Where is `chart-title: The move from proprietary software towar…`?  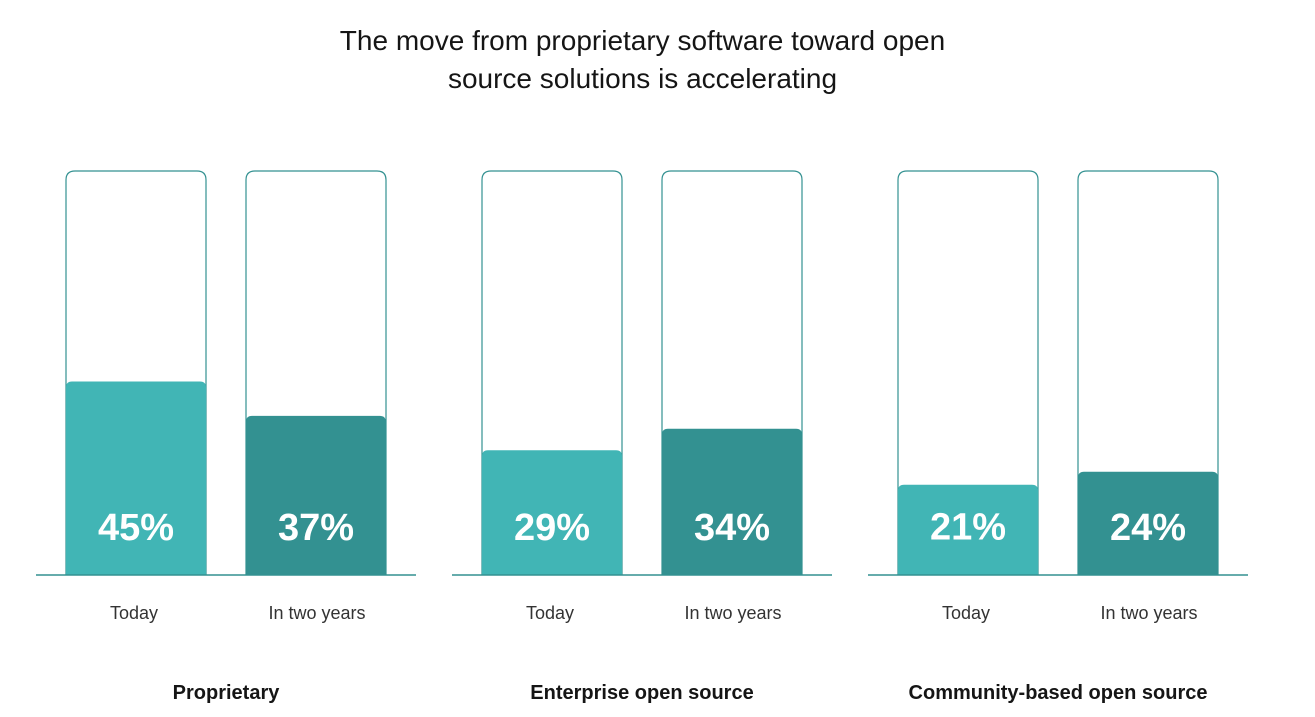
chart-title: The move from proprietary software towar… is located at coordinates (642, 60).